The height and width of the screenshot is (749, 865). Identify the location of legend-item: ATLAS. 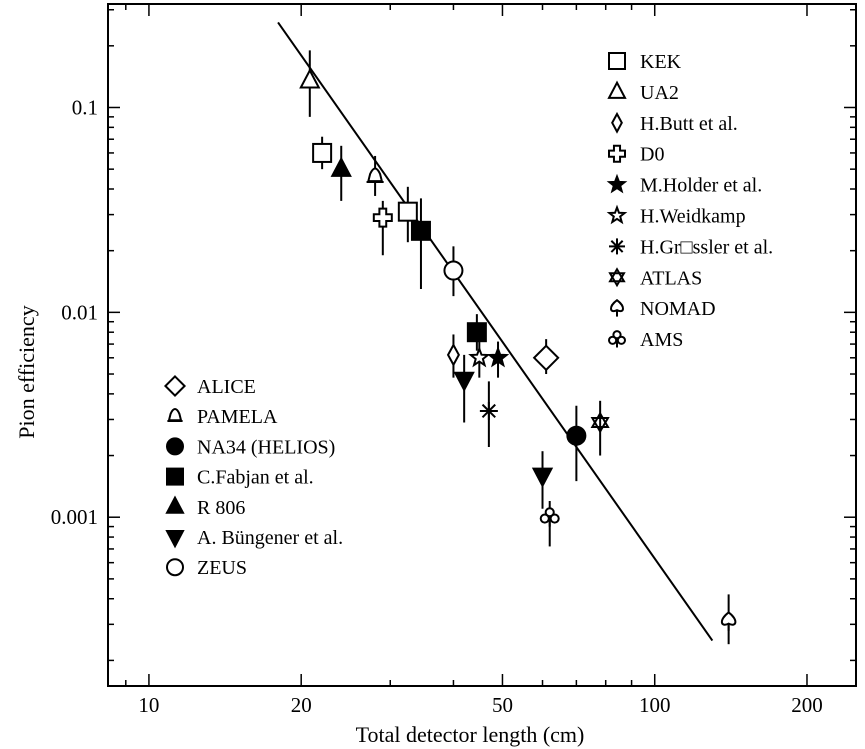
(655, 278).